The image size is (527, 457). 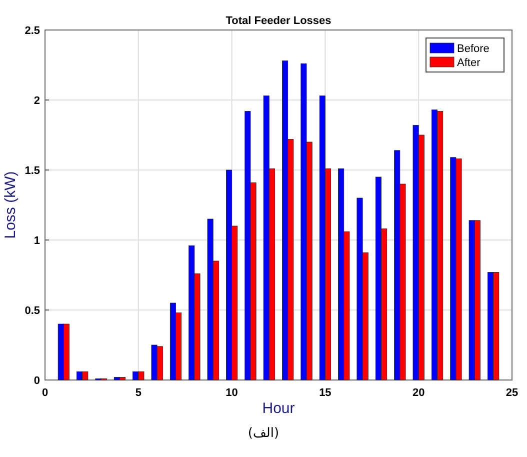 I want to click on y-axis-title: Loss (kW), so click(x=10, y=205).